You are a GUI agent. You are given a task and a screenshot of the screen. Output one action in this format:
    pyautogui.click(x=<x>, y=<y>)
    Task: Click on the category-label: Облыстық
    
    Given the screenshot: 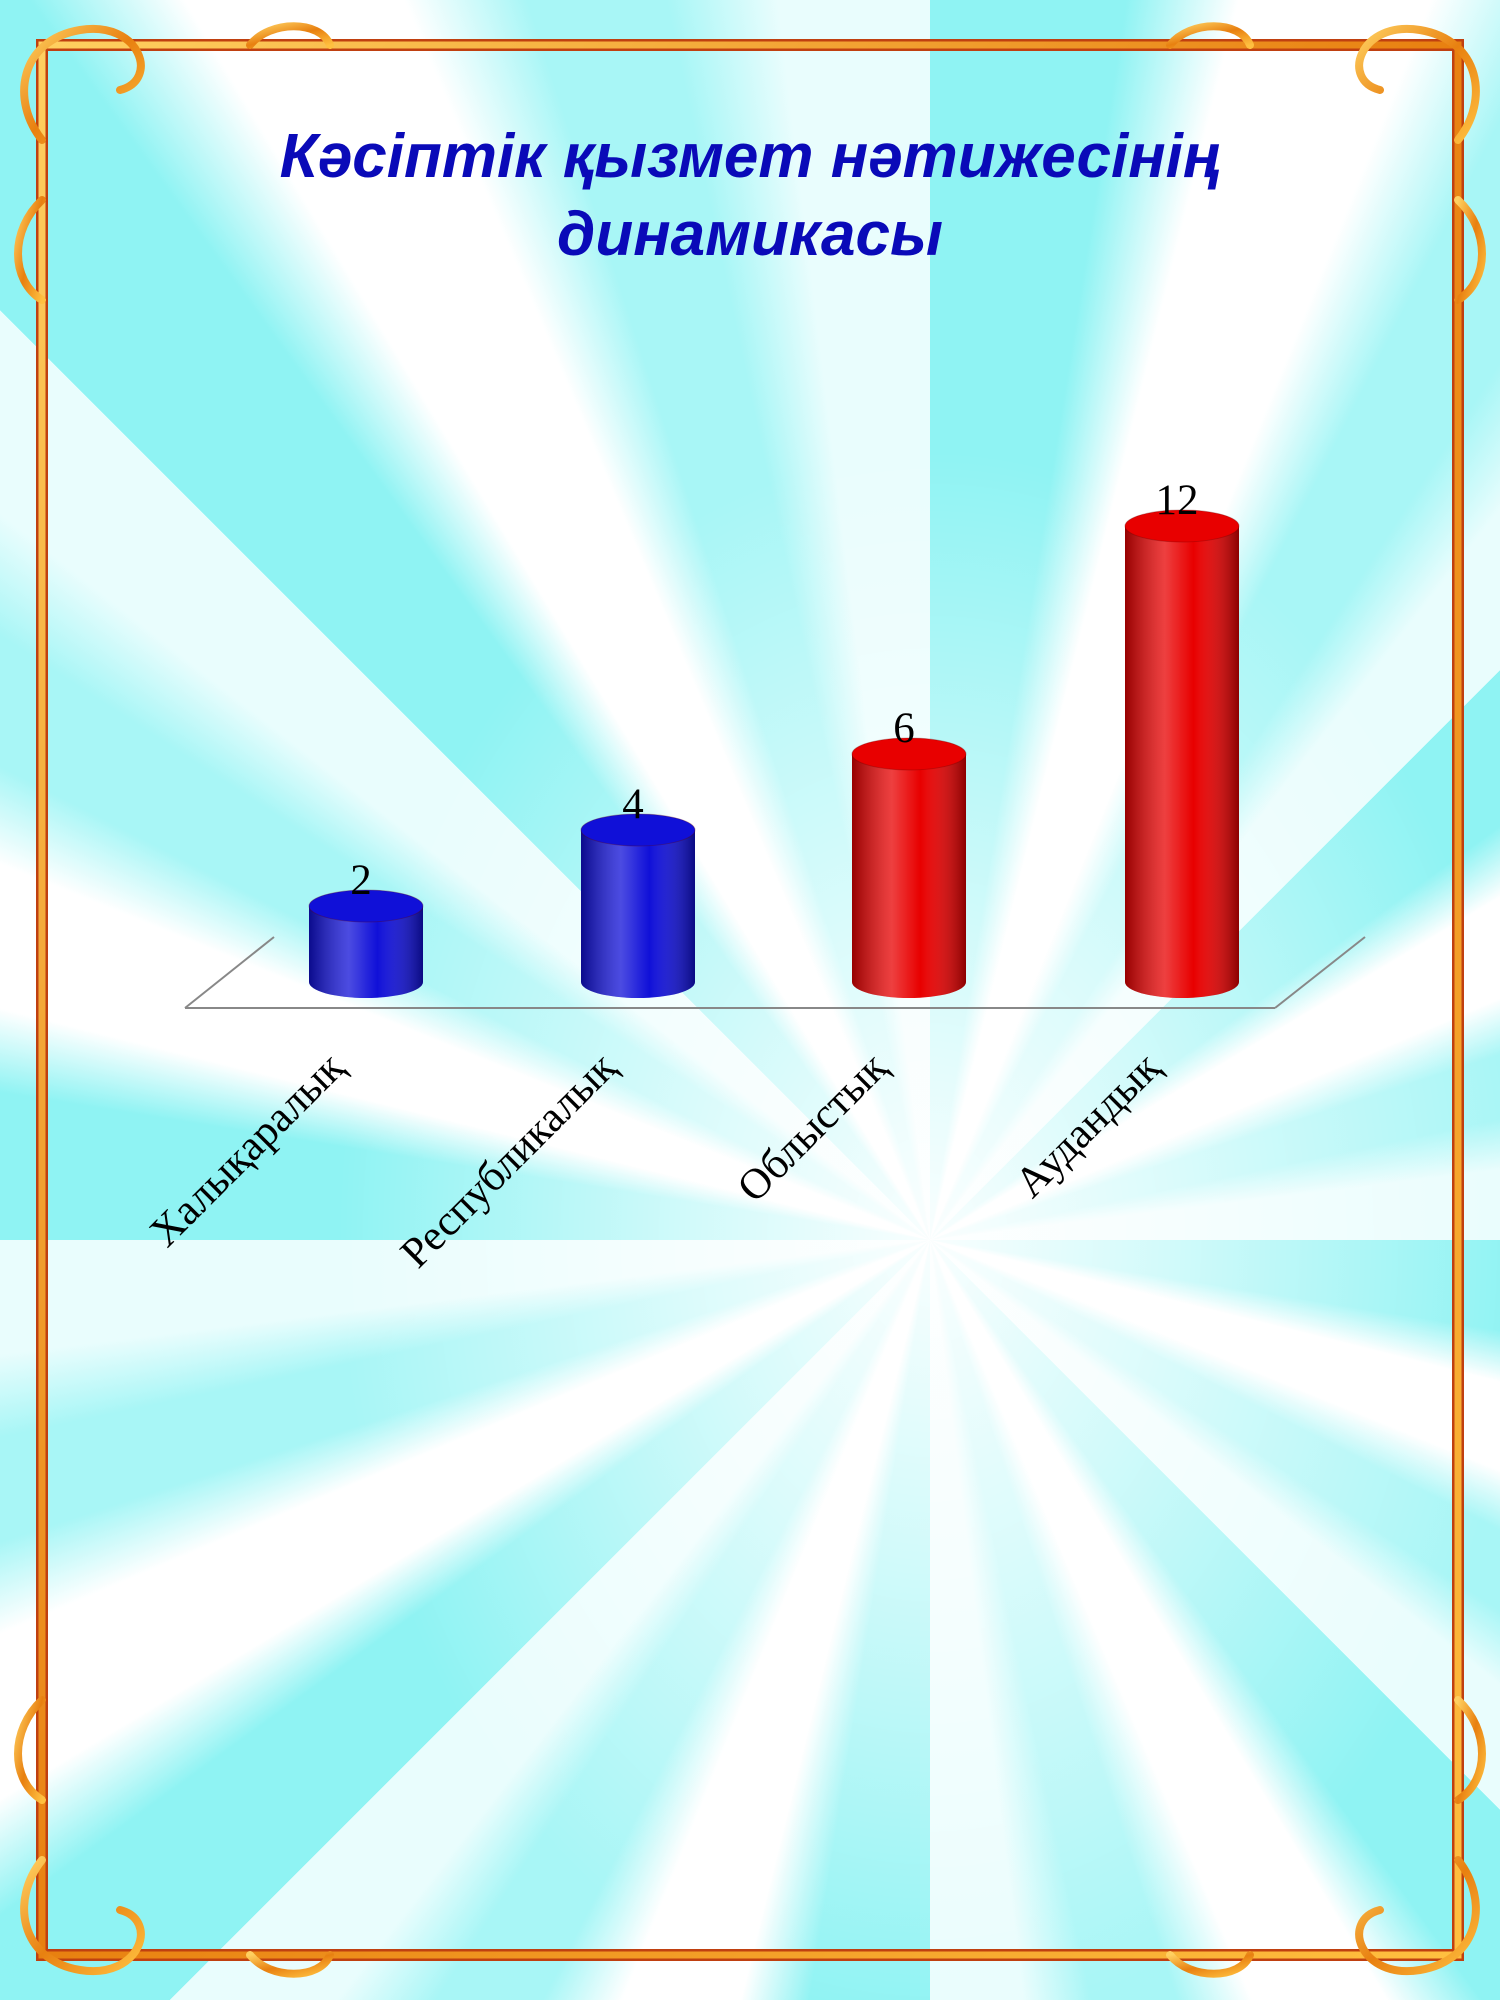 What is the action you would take?
    pyautogui.click(x=813, y=1128)
    